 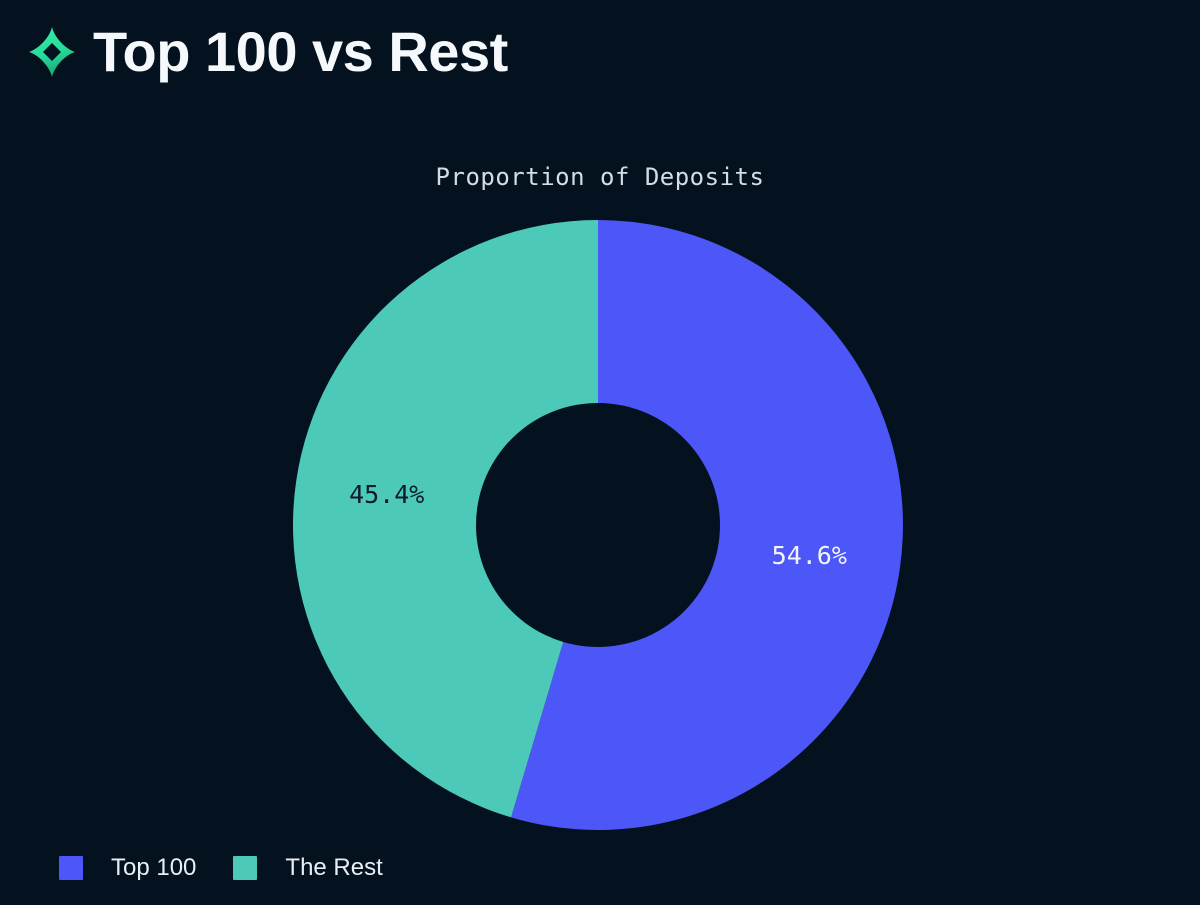 I want to click on chart-title: Proportion of Deposits, so click(x=600, y=177).